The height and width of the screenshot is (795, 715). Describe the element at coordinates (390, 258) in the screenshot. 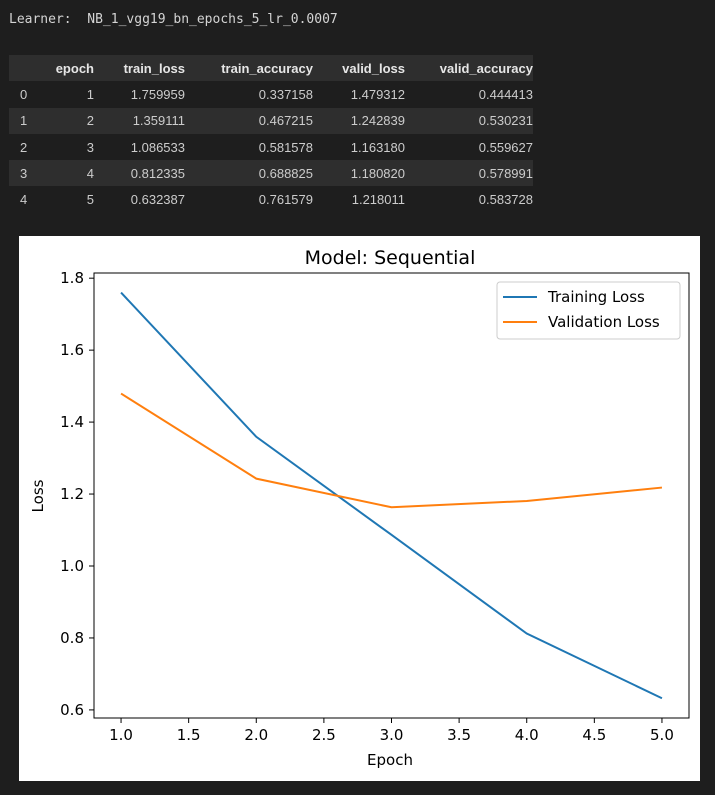

I see `chart-title: Model: Sequential` at that location.